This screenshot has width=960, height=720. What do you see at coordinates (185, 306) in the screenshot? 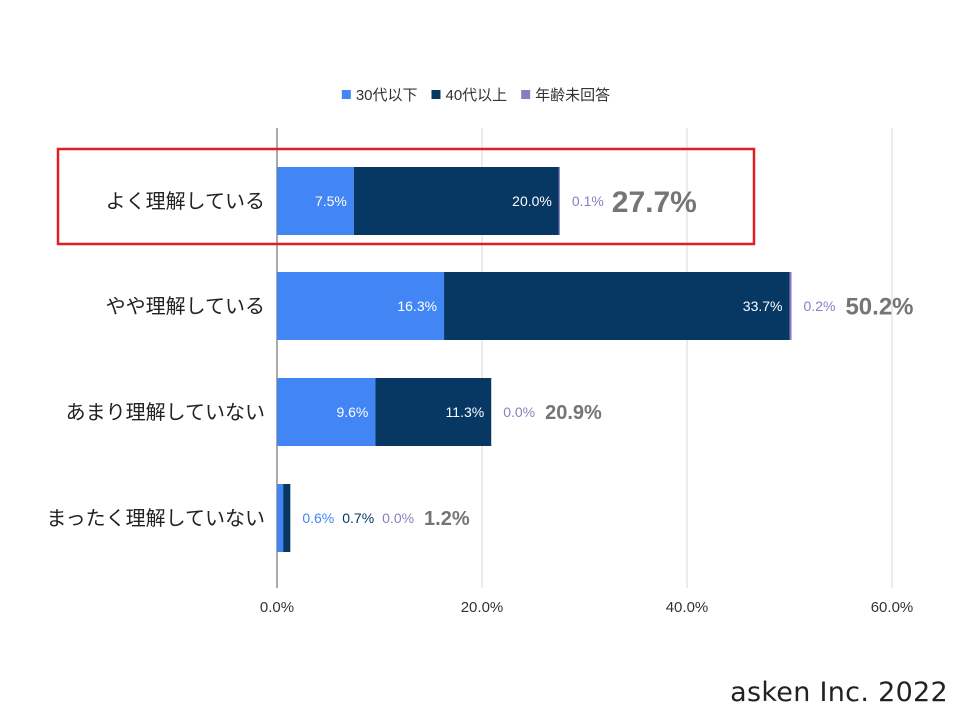
I see `category-label: やや理解している` at bounding box center [185, 306].